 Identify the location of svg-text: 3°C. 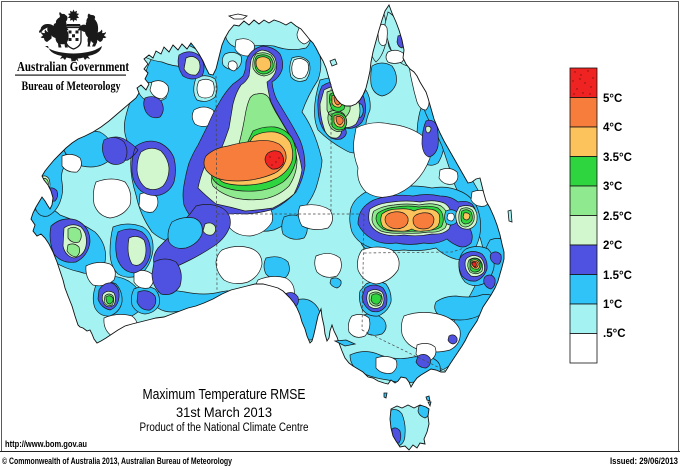
(612, 187).